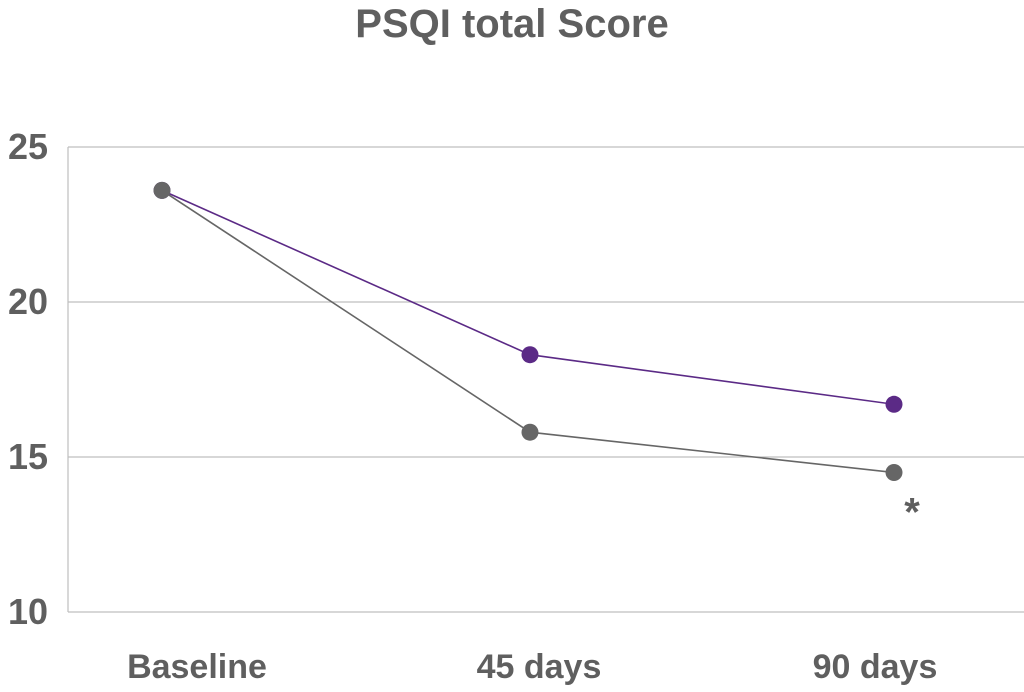  I want to click on x-tick-label-1: Baseline, so click(197, 667).